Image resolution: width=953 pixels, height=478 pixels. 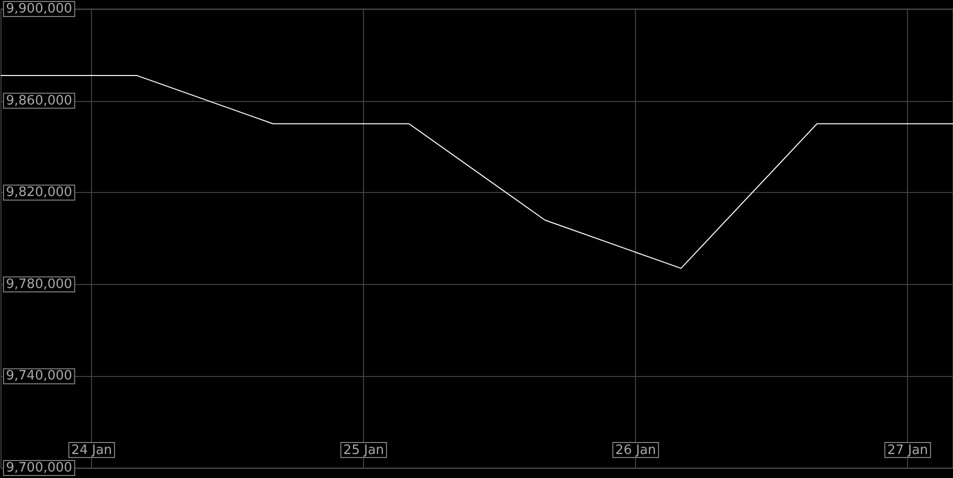 I want to click on x-tick-label: 25 Jan, so click(x=363, y=450).